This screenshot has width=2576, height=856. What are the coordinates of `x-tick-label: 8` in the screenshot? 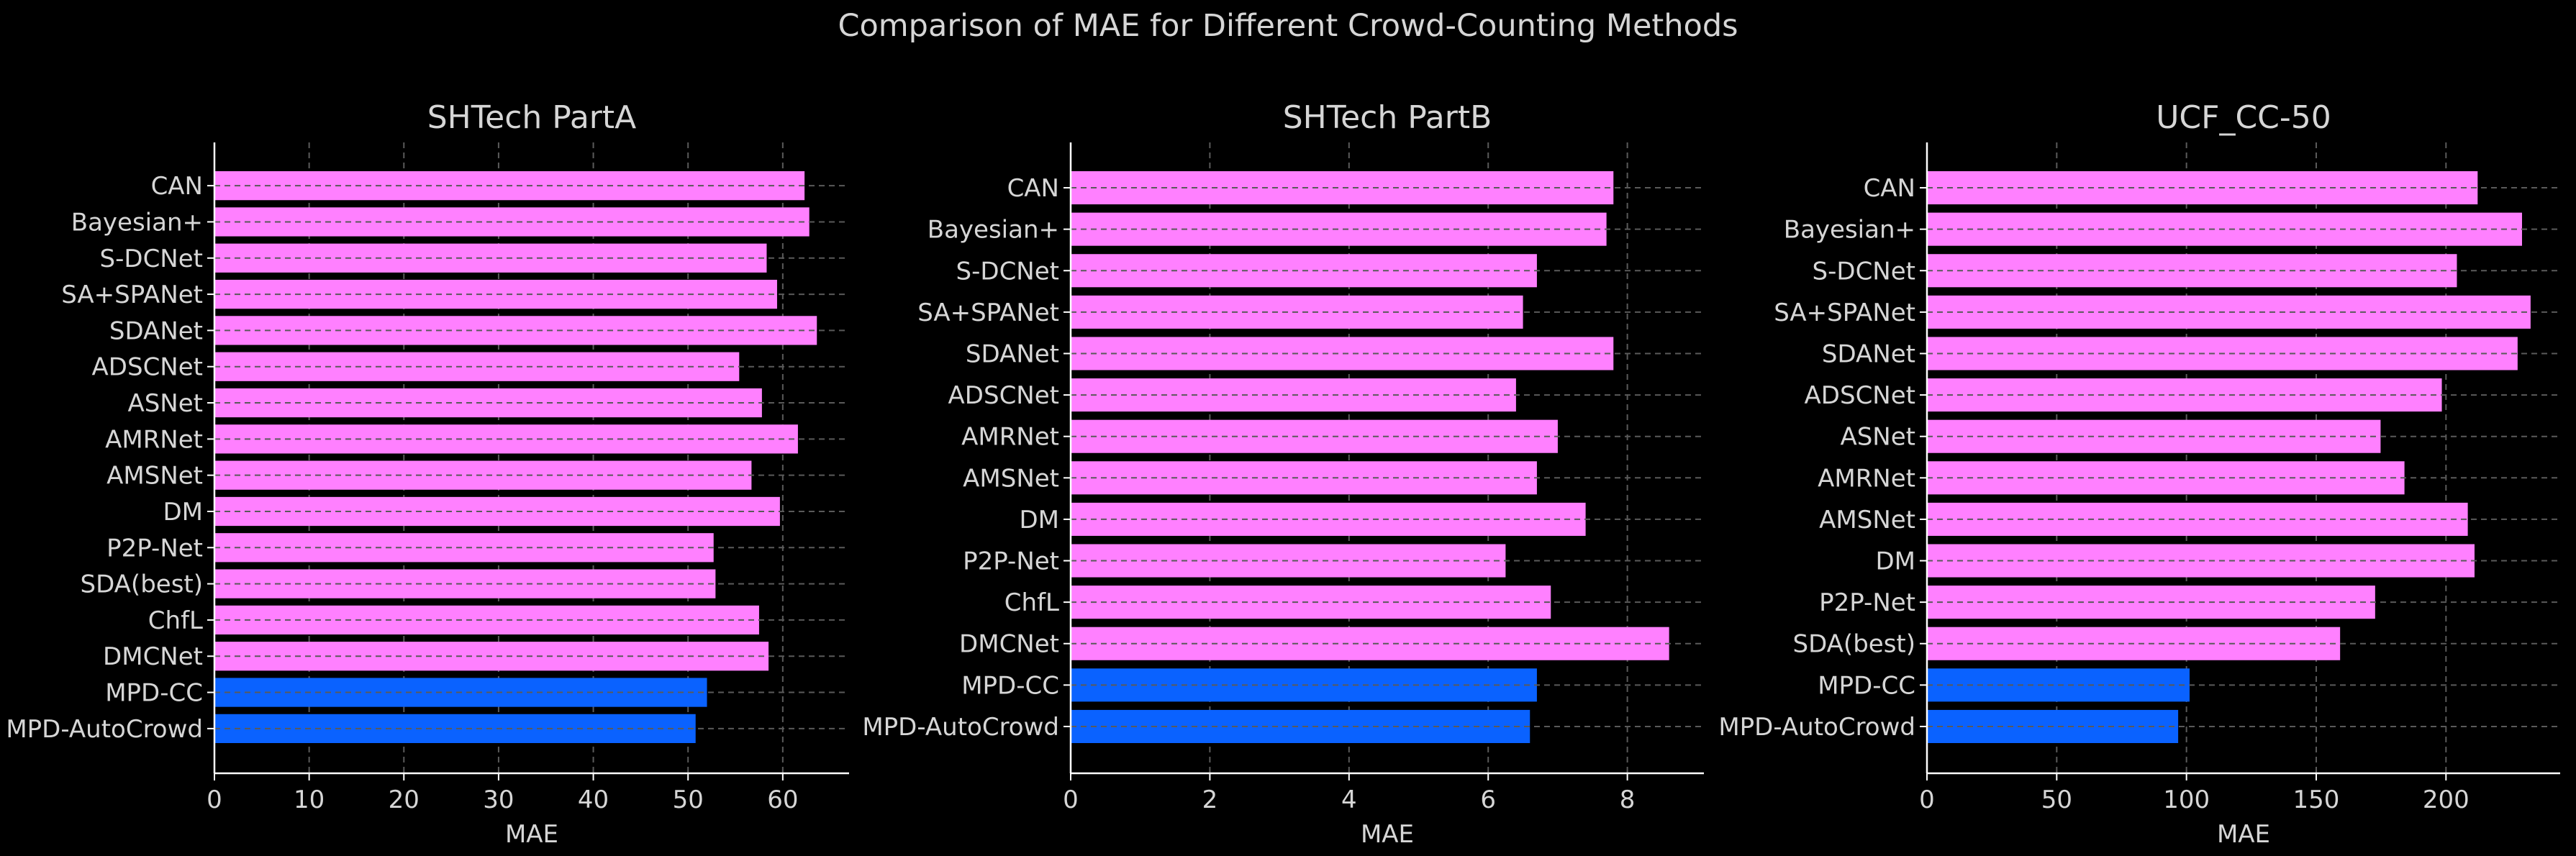 It's located at (1628, 800).